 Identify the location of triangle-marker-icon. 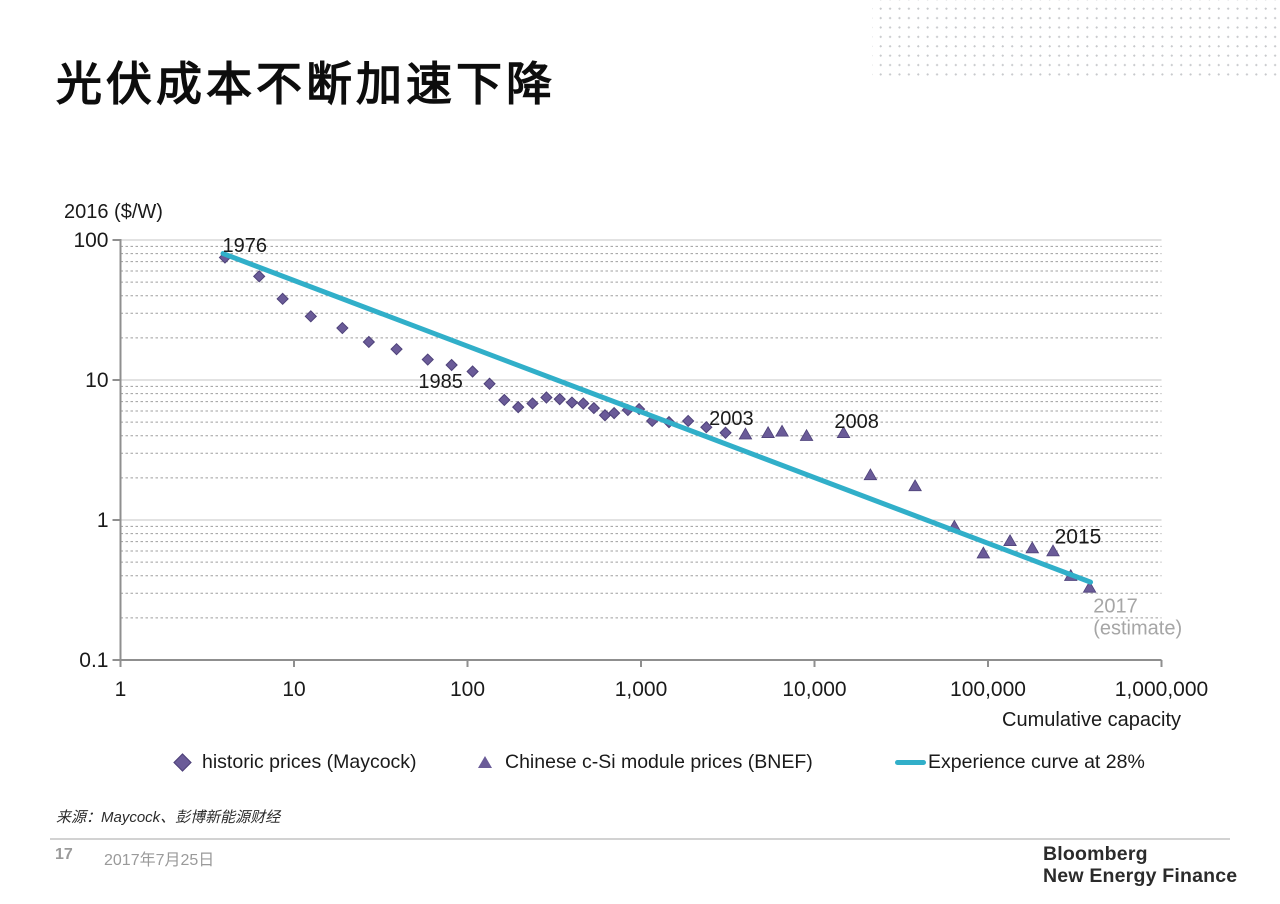
(485, 762).